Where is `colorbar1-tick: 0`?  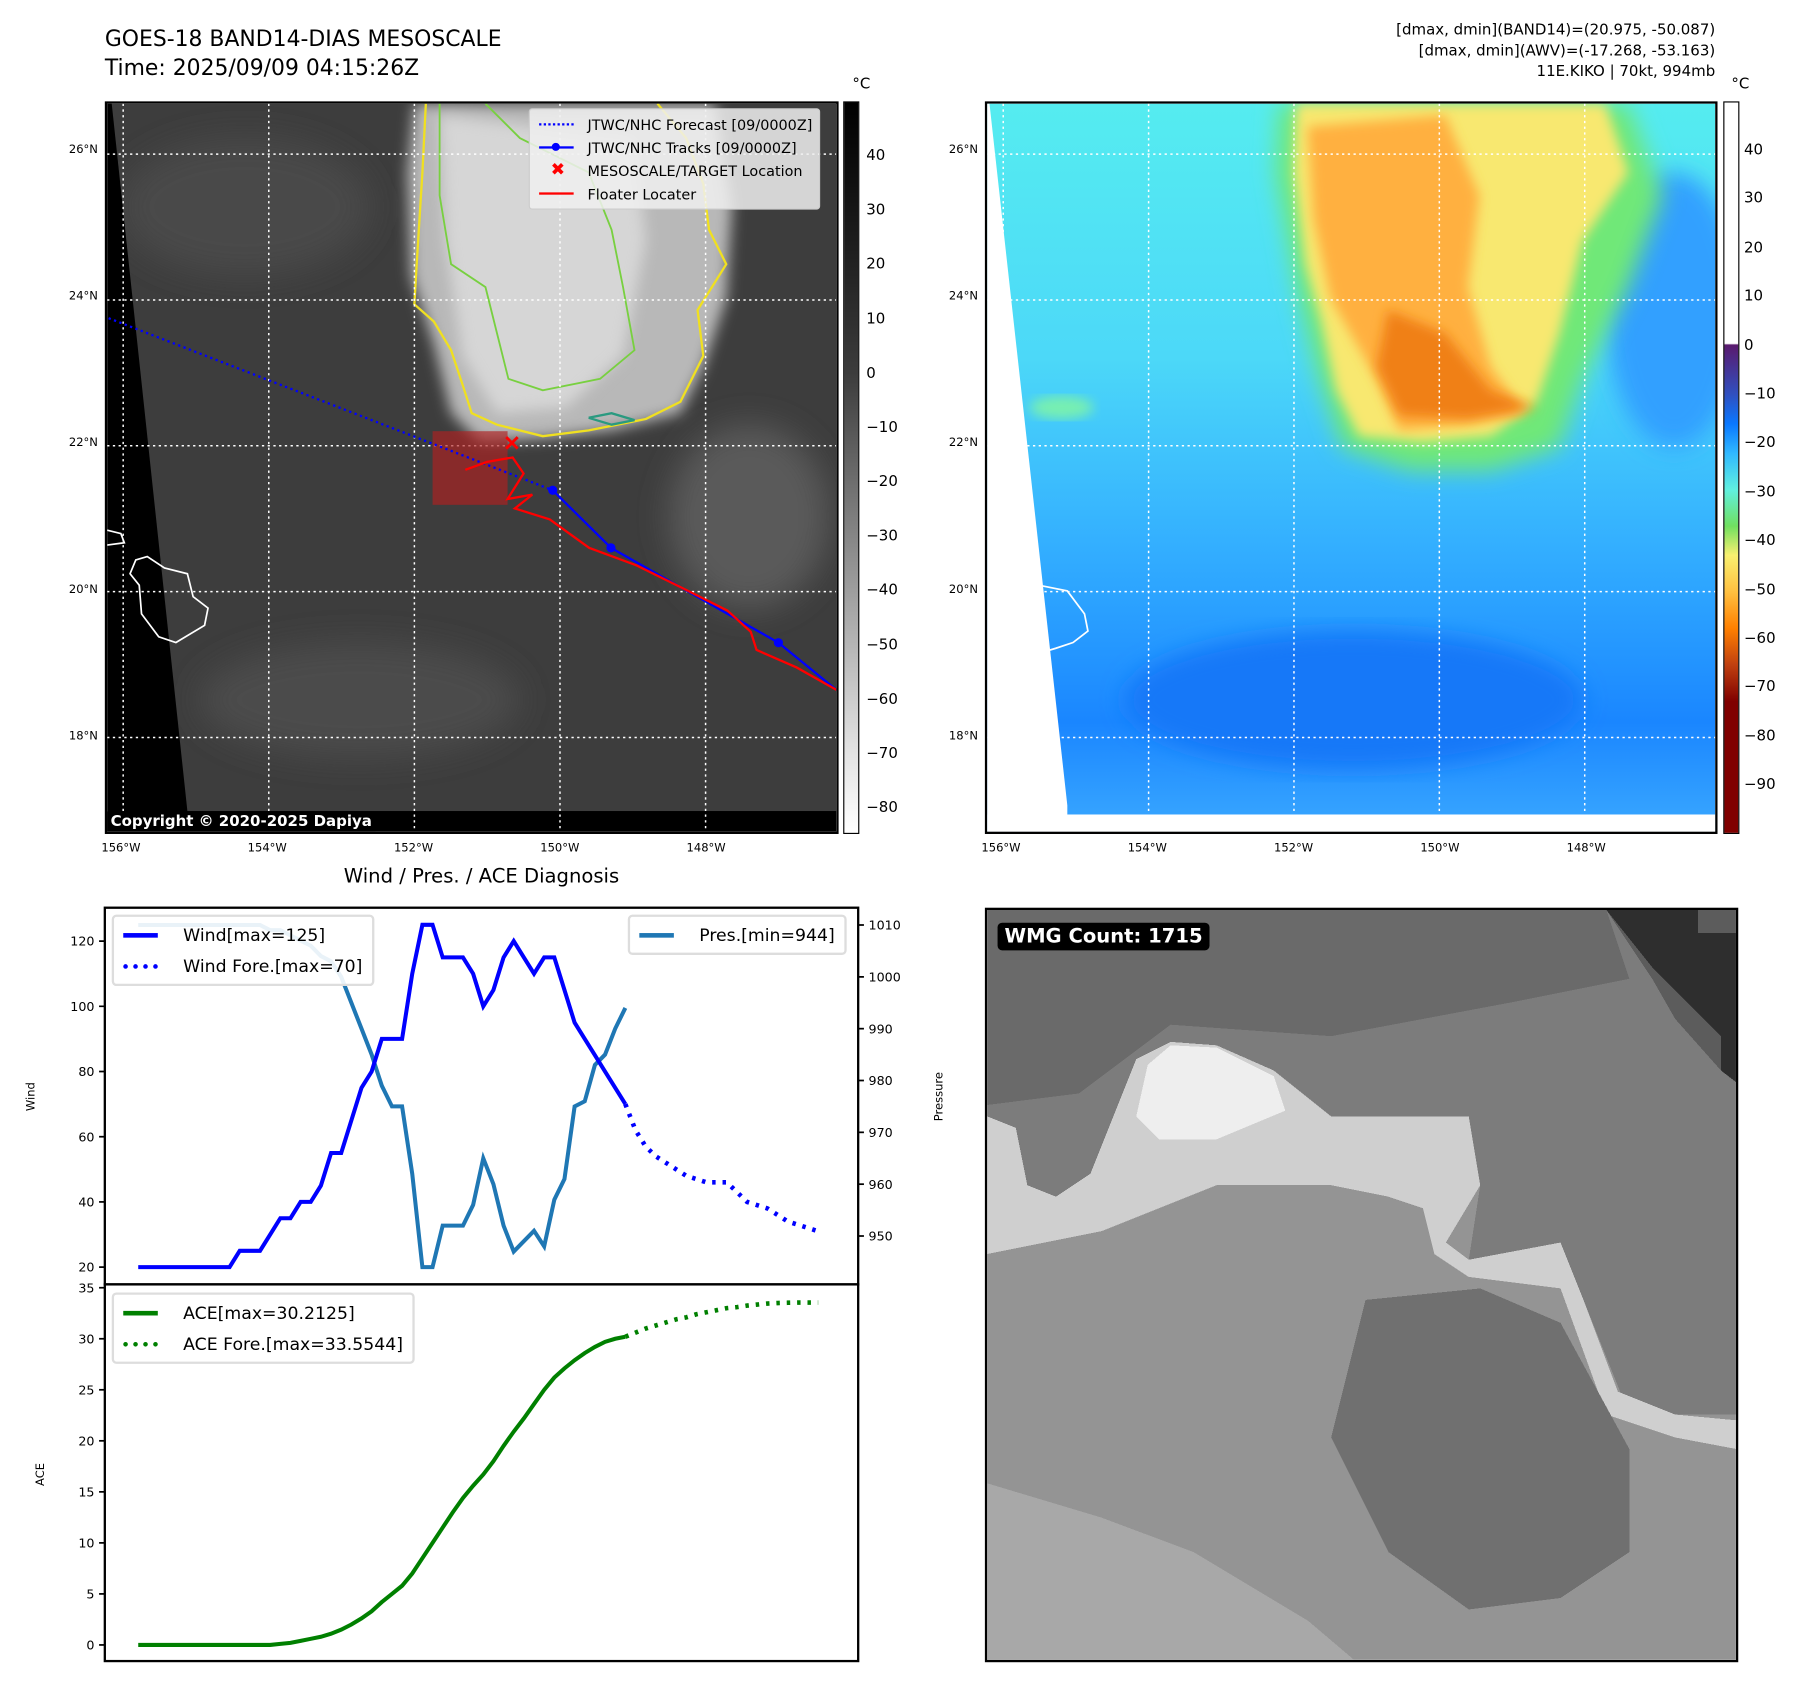 colorbar1-tick: 0 is located at coordinates (871, 373).